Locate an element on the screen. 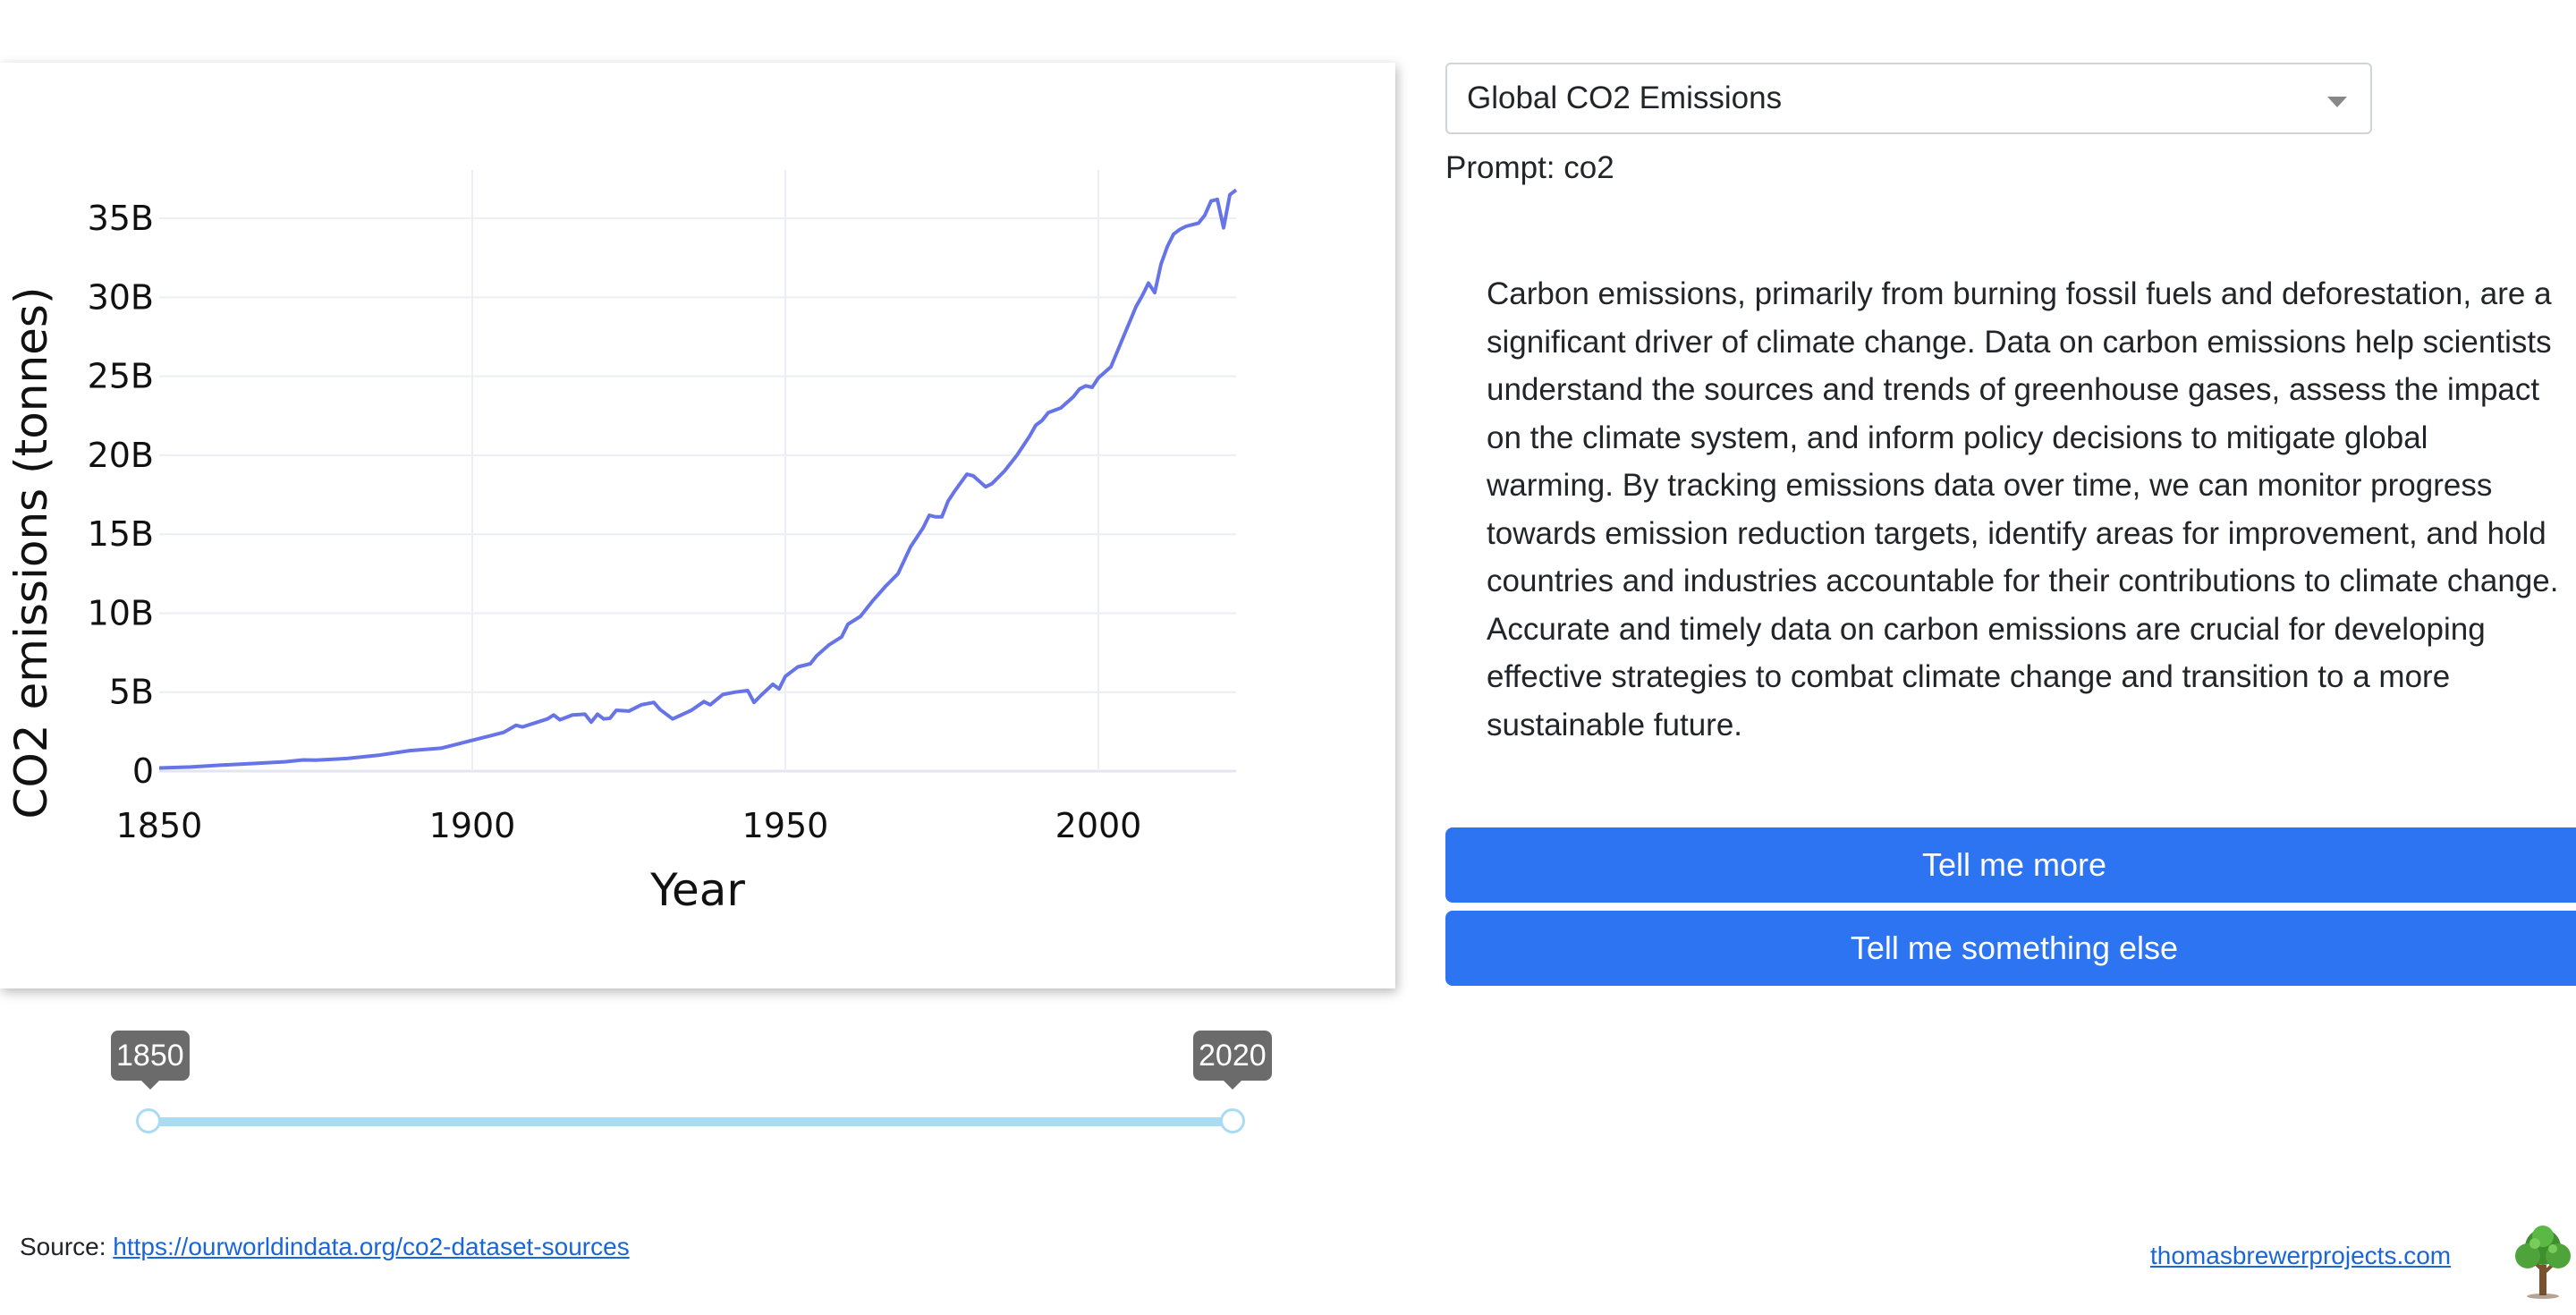 The height and width of the screenshot is (1315, 2576). slider-start-tooltip: 1850 is located at coordinates (150, 1060).